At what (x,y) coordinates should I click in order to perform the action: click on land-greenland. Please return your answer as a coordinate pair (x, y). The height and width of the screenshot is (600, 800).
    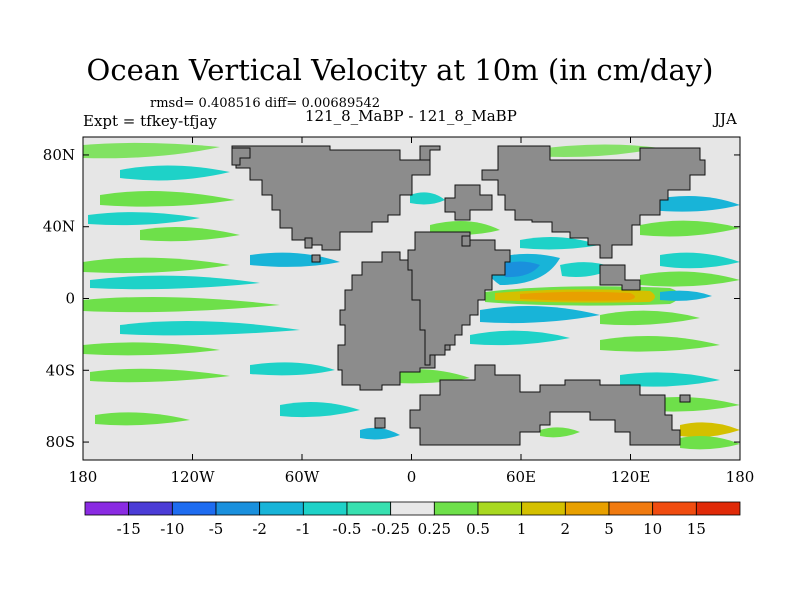
    Looking at the image, I should click on (430, 153).